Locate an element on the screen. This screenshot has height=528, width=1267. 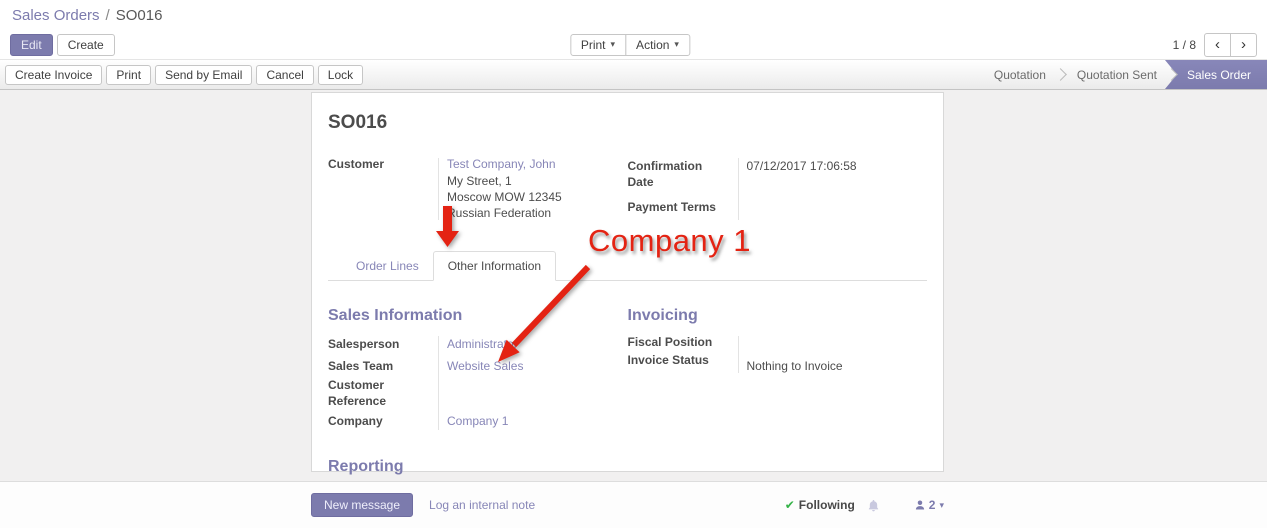
payment-terms-label: Payment Terms is located at coordinates (671, 207).